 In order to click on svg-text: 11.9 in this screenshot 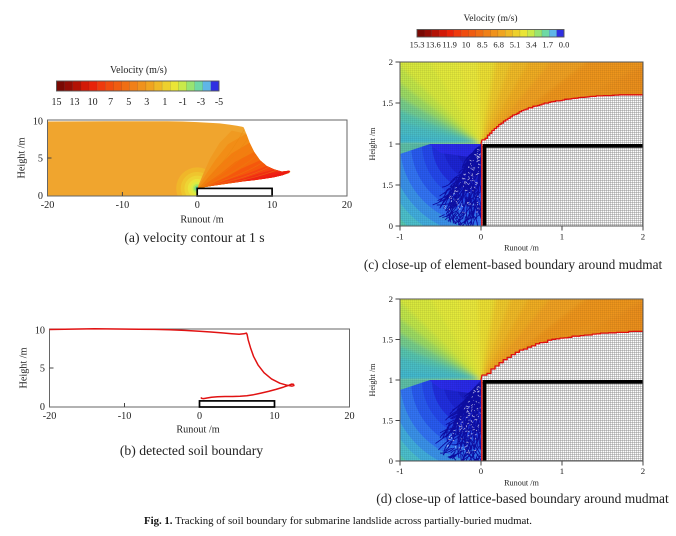, I will do `click(449, 45)`.